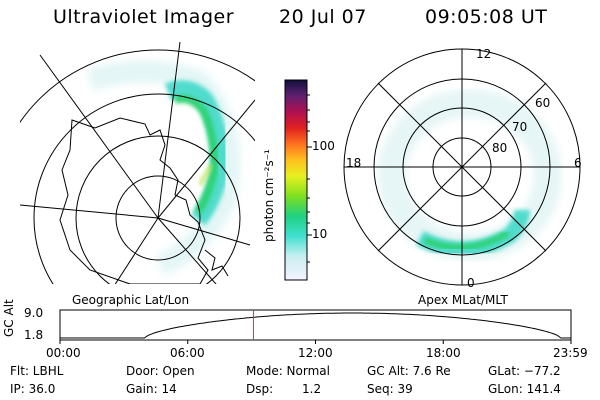 This screenshot has height=400, width=600. Describe the element at coordinates (524, 389) in the screenshot. I see `glon-status: GLon: 141.4` at that location.